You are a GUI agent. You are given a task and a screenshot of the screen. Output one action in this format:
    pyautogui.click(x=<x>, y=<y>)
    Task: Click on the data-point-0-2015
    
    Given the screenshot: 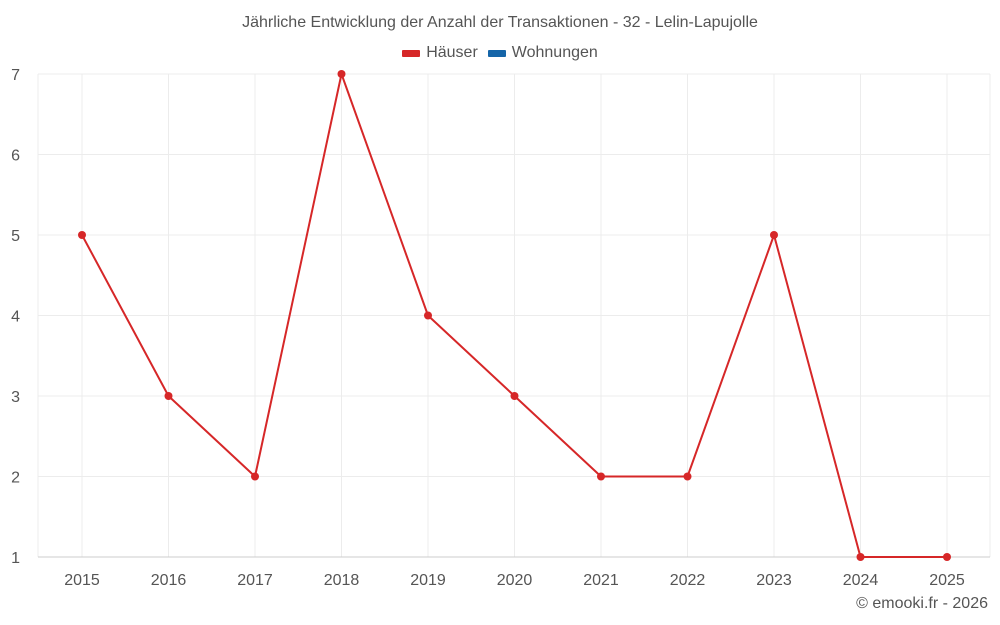 What is the action you would take?
    pyautogui.click(x=82, y=235)
    